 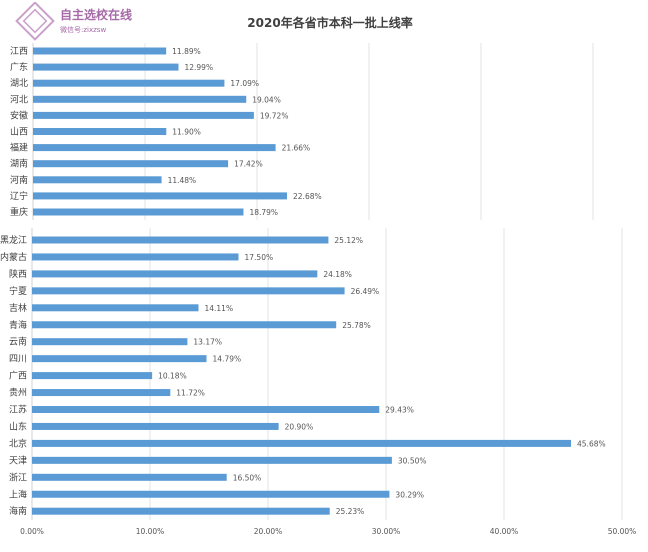 What do you see at coordinates (504, 531) in the screenshot?
I see `x-tick-label: 40.00%` at bounding box center [504, 531].